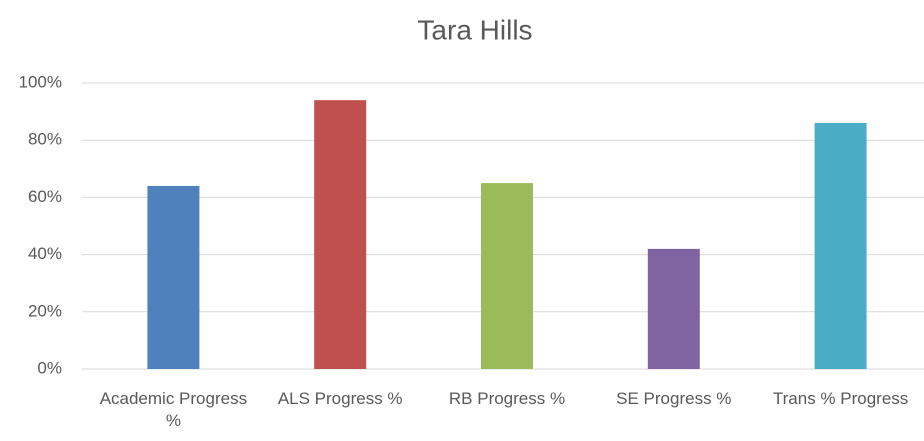 This screenshot has width=924, height=441. What do you see at coordinates (45, 139) in the screenshot?
I see `y-tick-label: 80%` at bounding box center [45, 139].